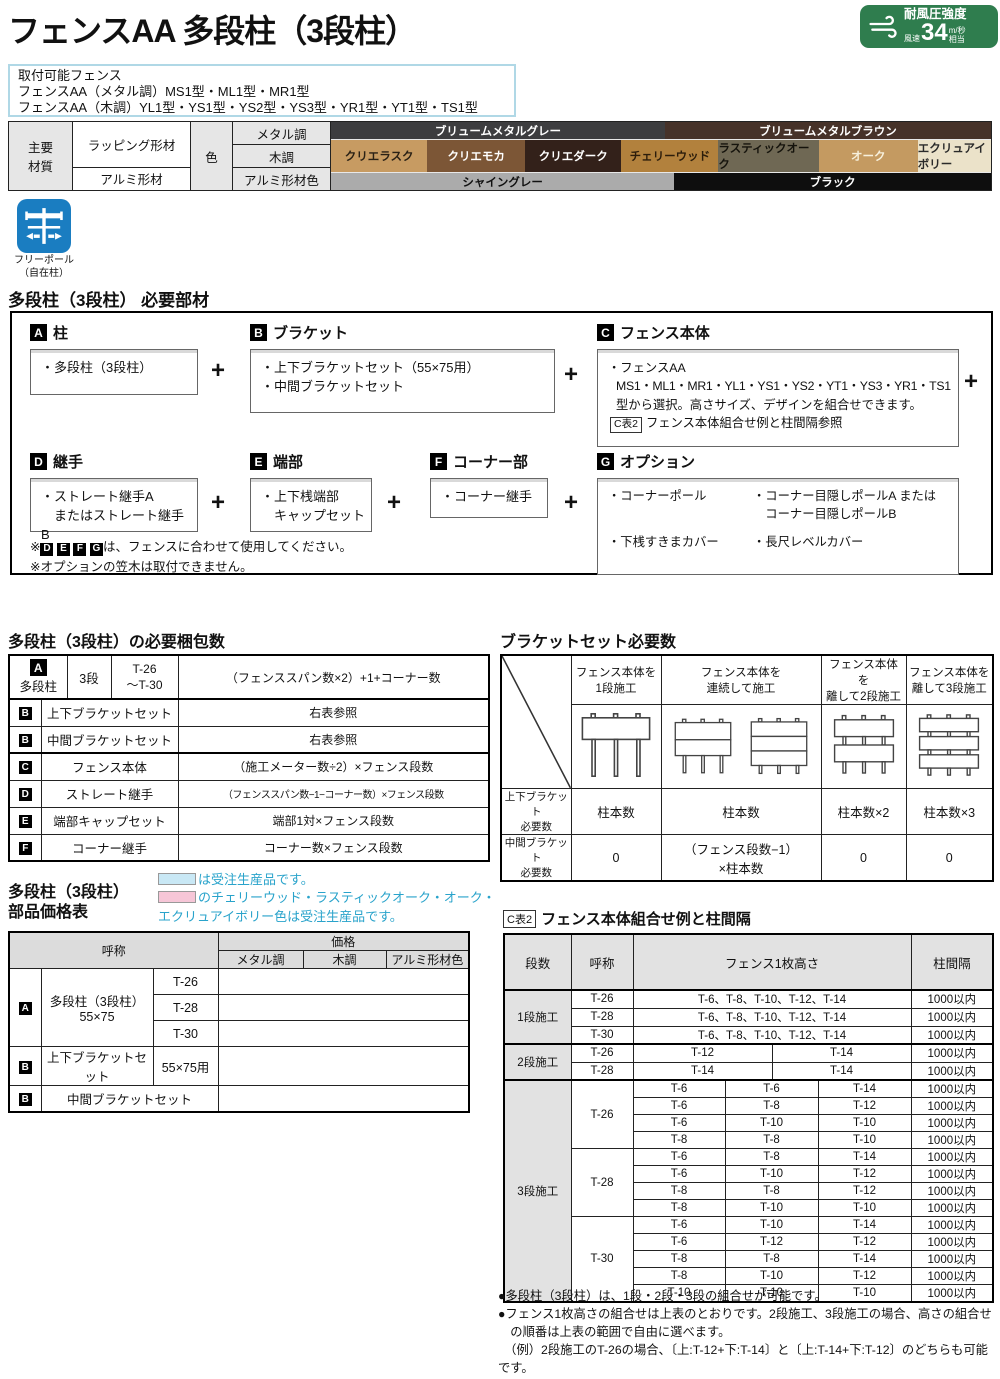 The width and height of the screenshot is (1000, 1379). What do you see at coordinates (863, 744) in the screenshot?
I see `diagram-separated-two-icon` at bounding box center [863, 744].